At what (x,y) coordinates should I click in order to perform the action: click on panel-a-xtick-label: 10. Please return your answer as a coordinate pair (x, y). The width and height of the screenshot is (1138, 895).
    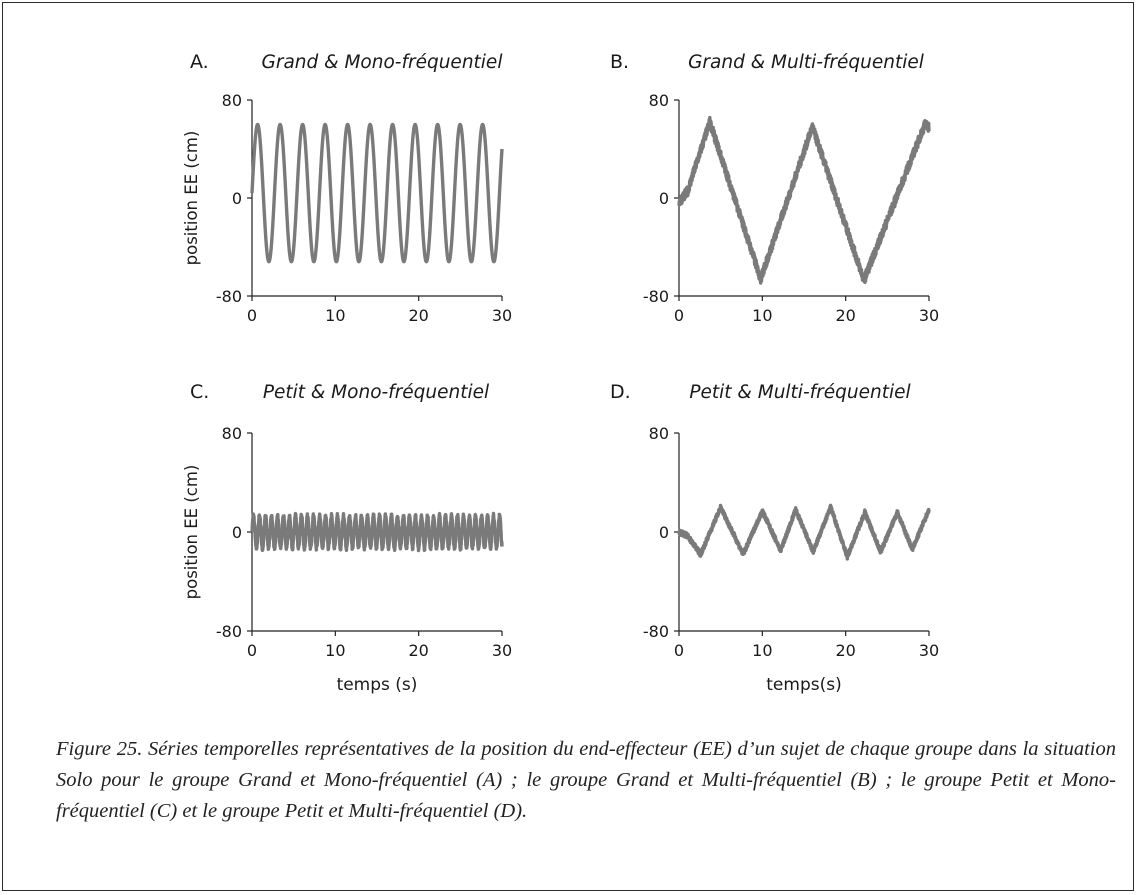
    Looking at the image, I should click on (335, 315).